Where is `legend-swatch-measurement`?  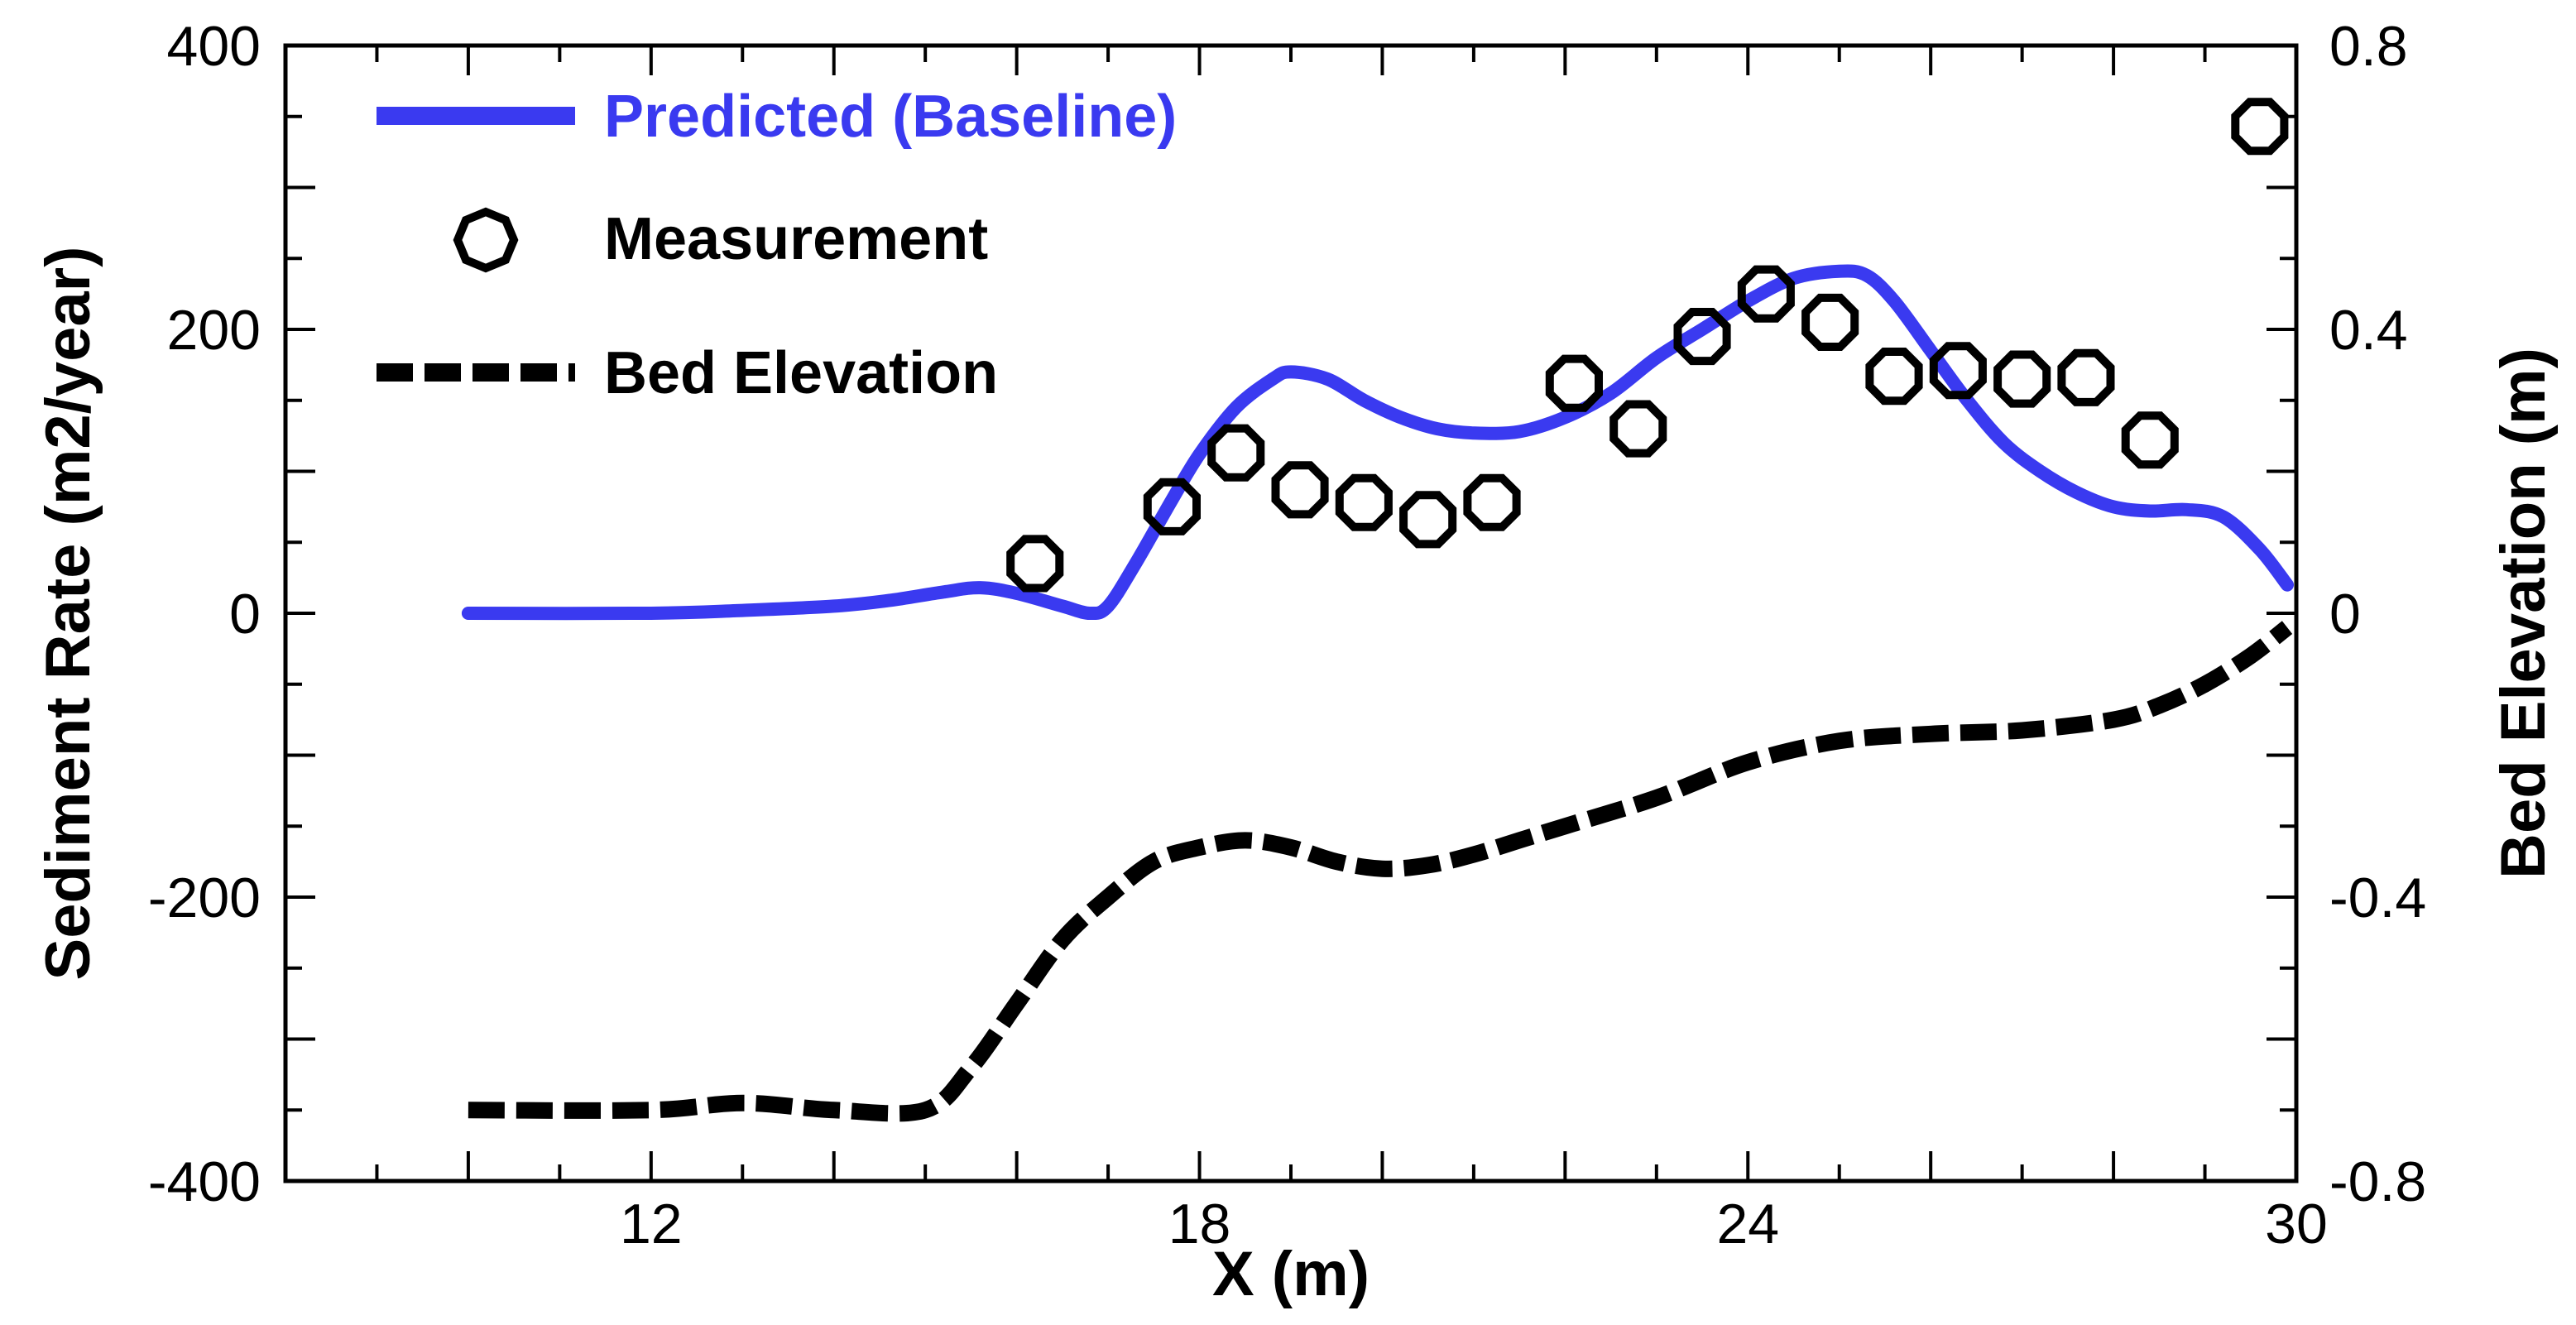 legend-swatch-measurement is located at coordinates (486, 240).